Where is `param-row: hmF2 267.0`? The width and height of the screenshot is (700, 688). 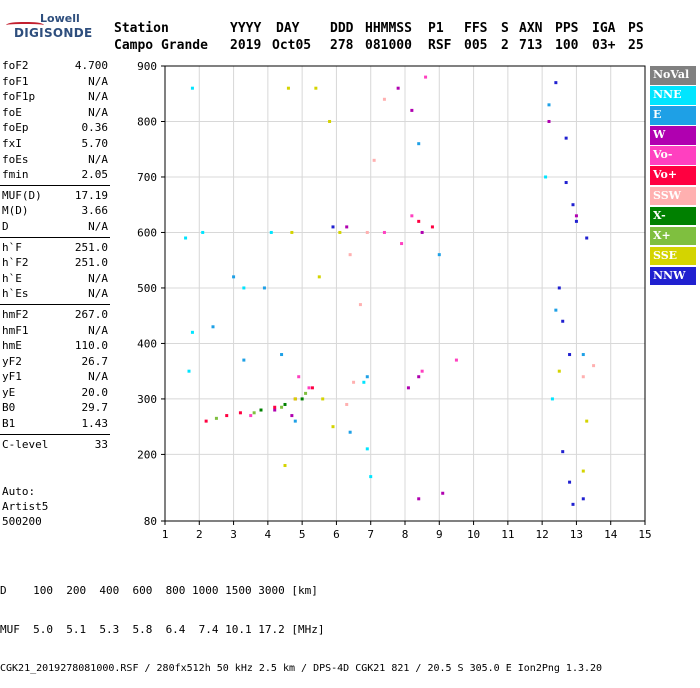
param-row: hmF2 267.0 is located at coordinates (55, 315).